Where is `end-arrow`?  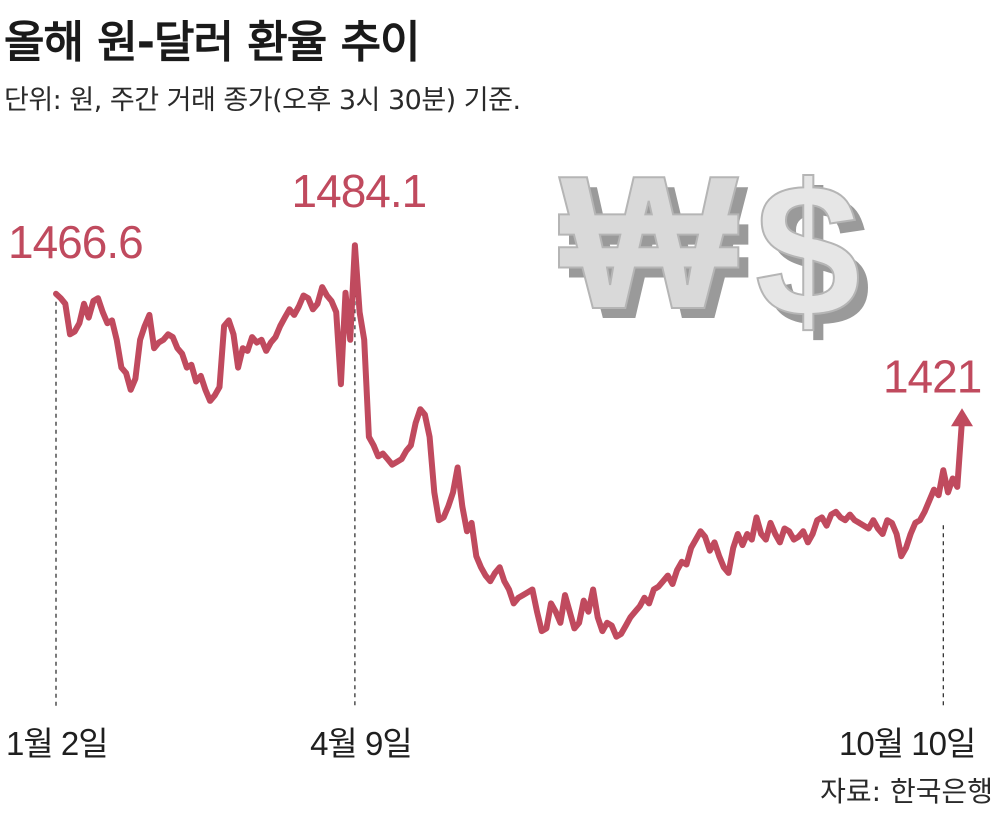 end-arrow is located at coordinates (962, 417).